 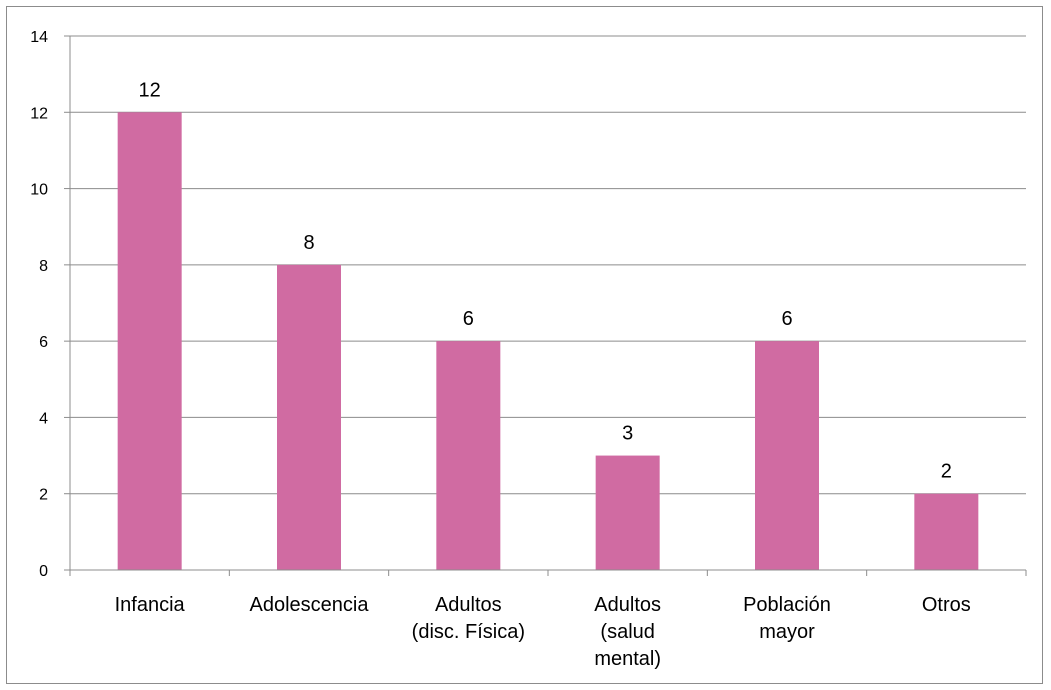 What do you see at coordinates (946, 472) in the screenshot?
I see `data-label: 2` at bounding box center [946, 472].